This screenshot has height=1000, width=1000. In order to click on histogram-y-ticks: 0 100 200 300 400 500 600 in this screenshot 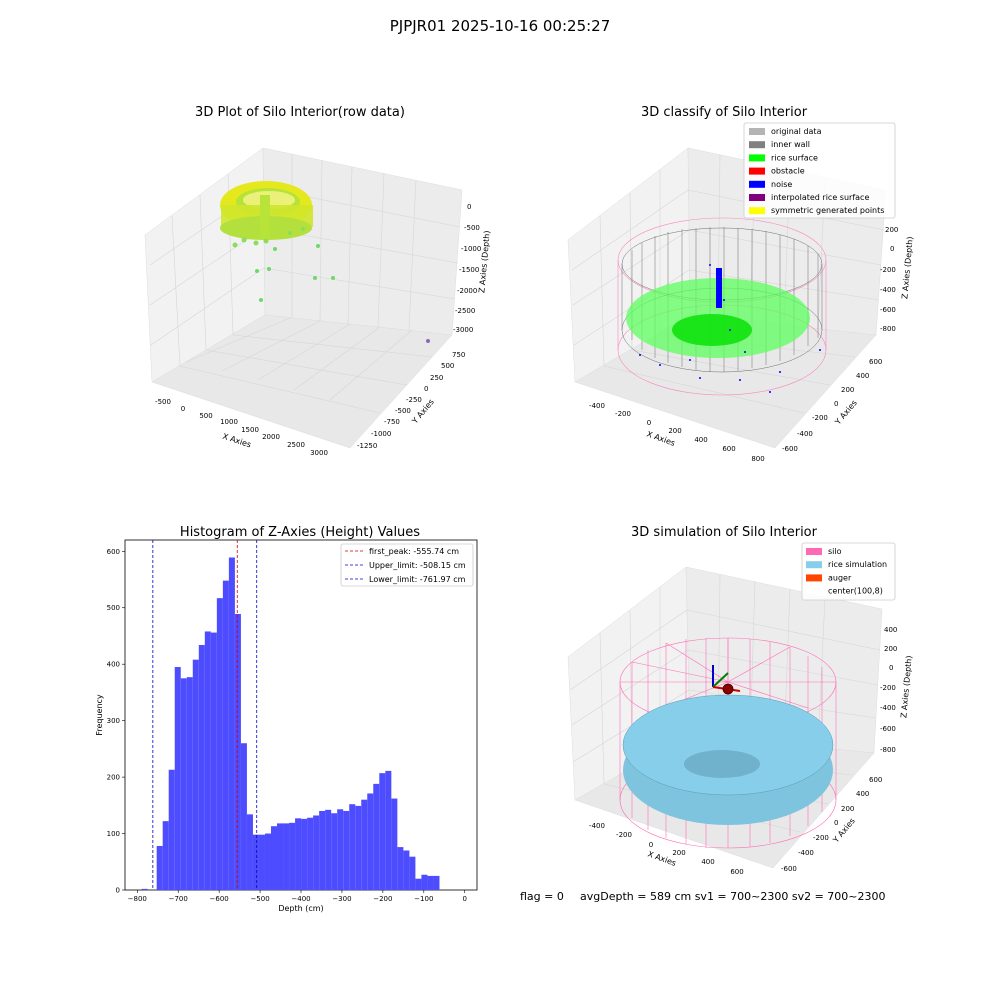, I will do `click(116, 721)`.